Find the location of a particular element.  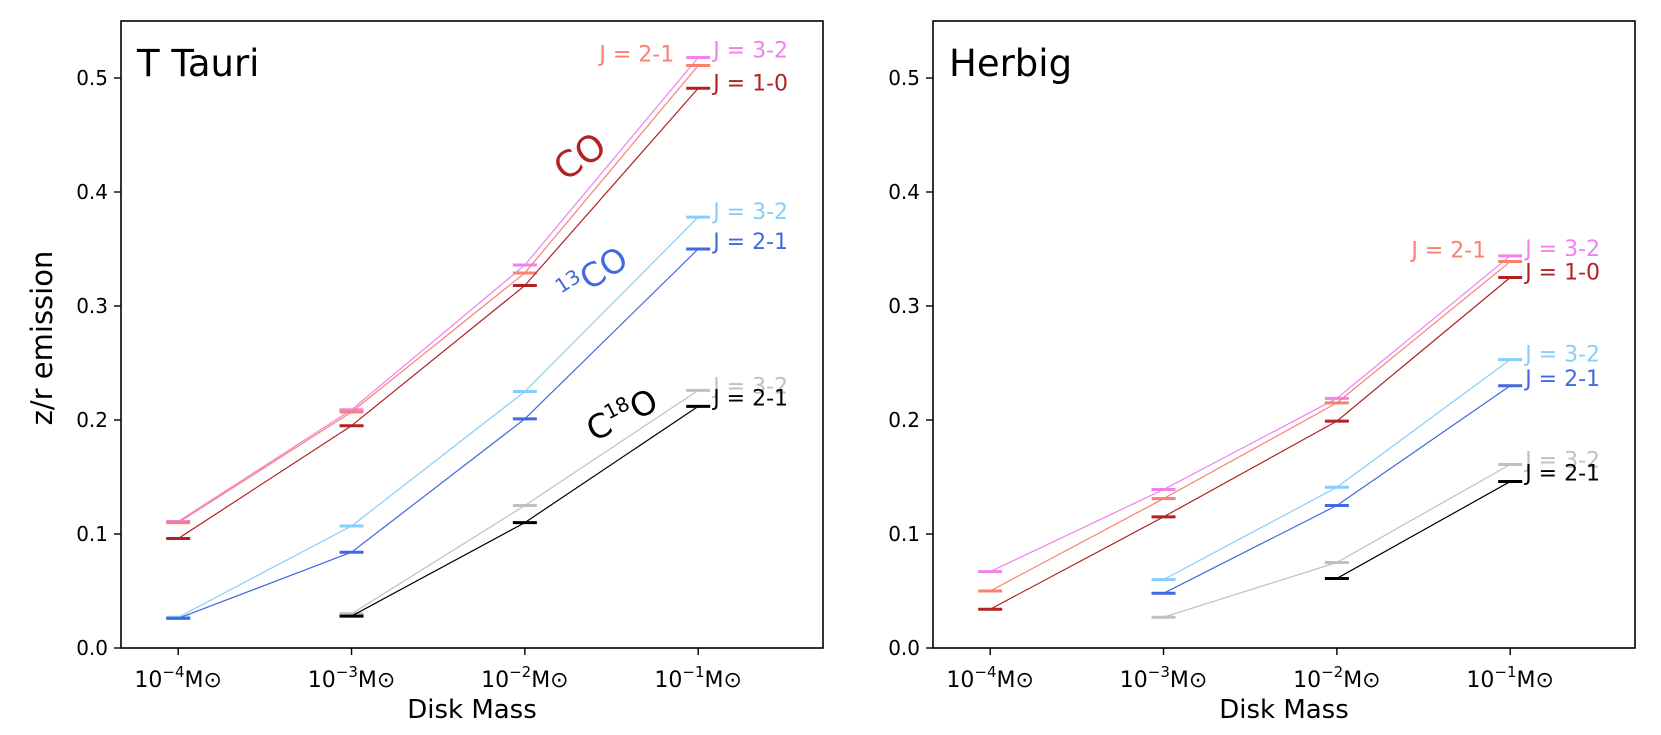

y-axis-label: z/r emission is located at coordinates (42, 338).